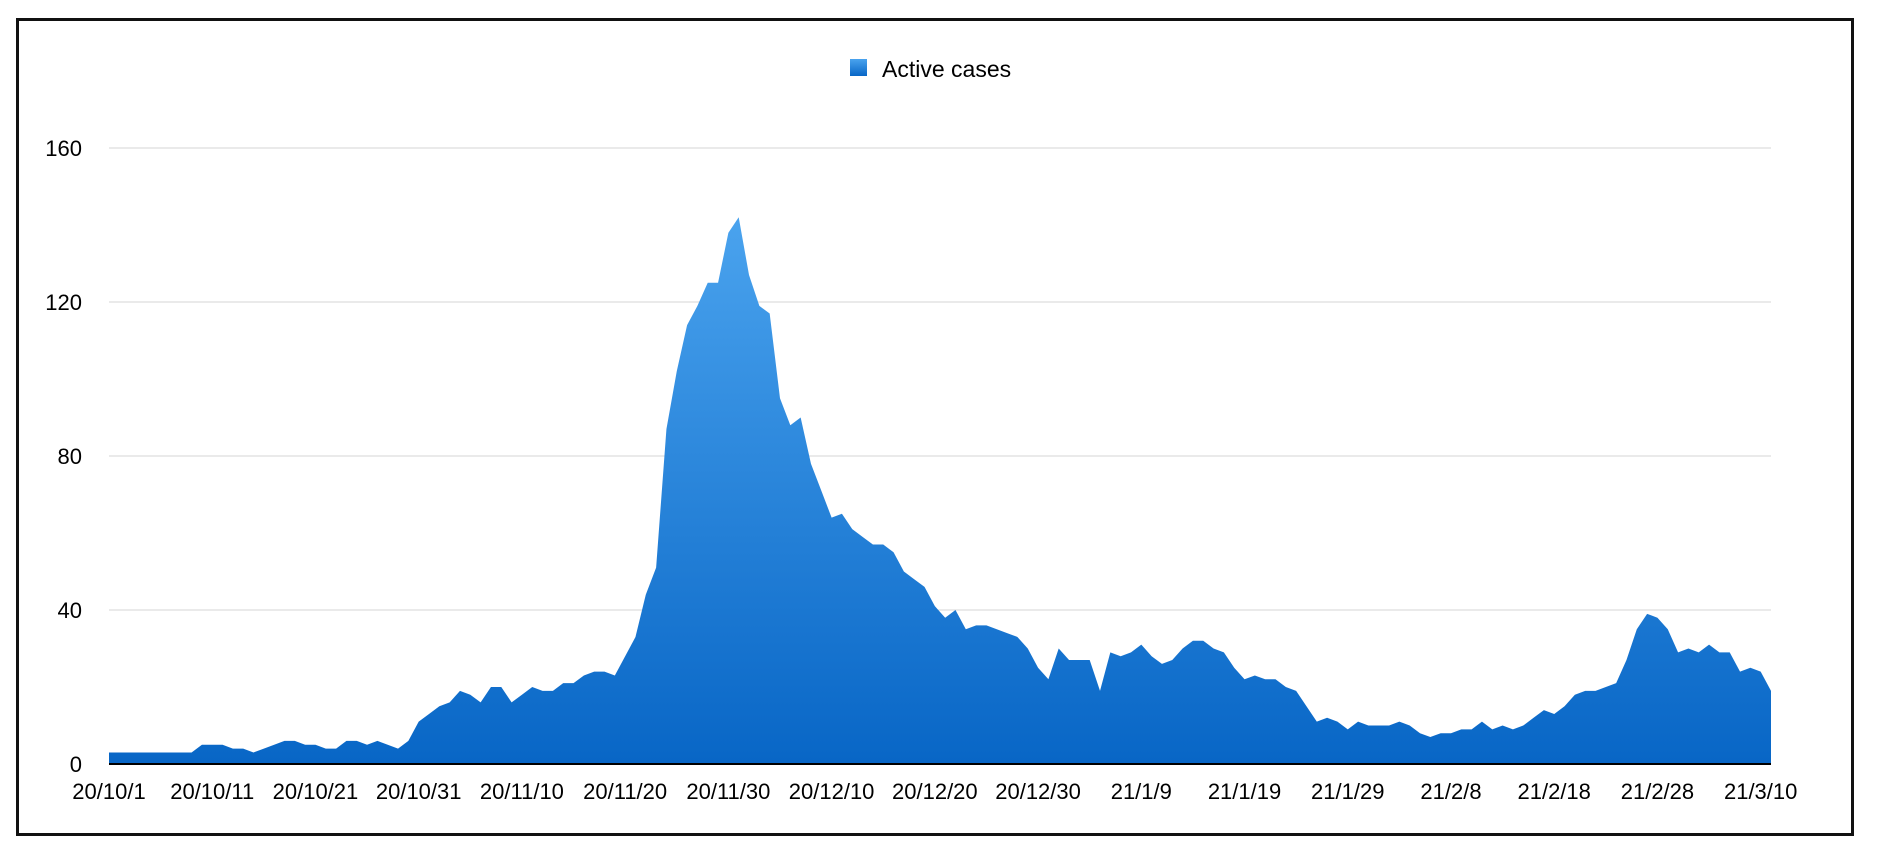 Image resolution: width=1878 pixels, height=860 pixels. I want to click on x-tick-label: 21/2/8, so click(1450, 791).